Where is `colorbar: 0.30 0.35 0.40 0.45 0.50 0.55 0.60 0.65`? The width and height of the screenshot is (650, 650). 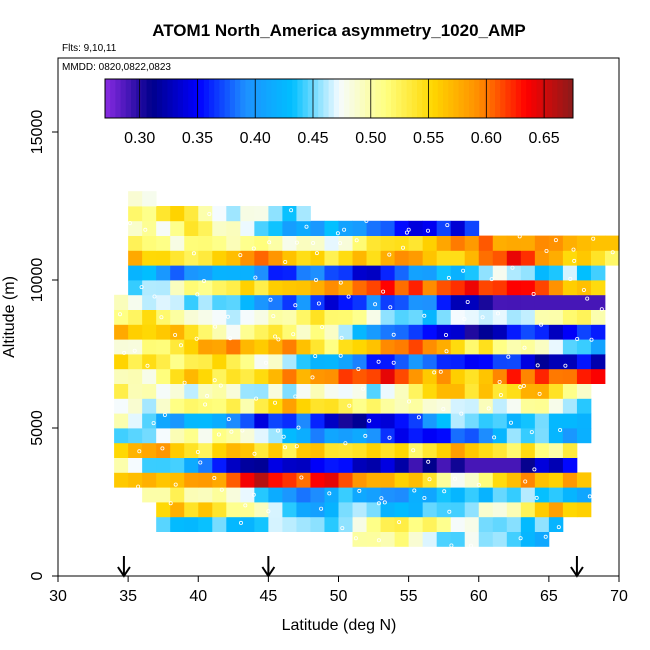 colorbar: 0.30 0.35 0.40 0.45 0.50 0.55 0.60 0.65 is located at coordinates (339, 112).